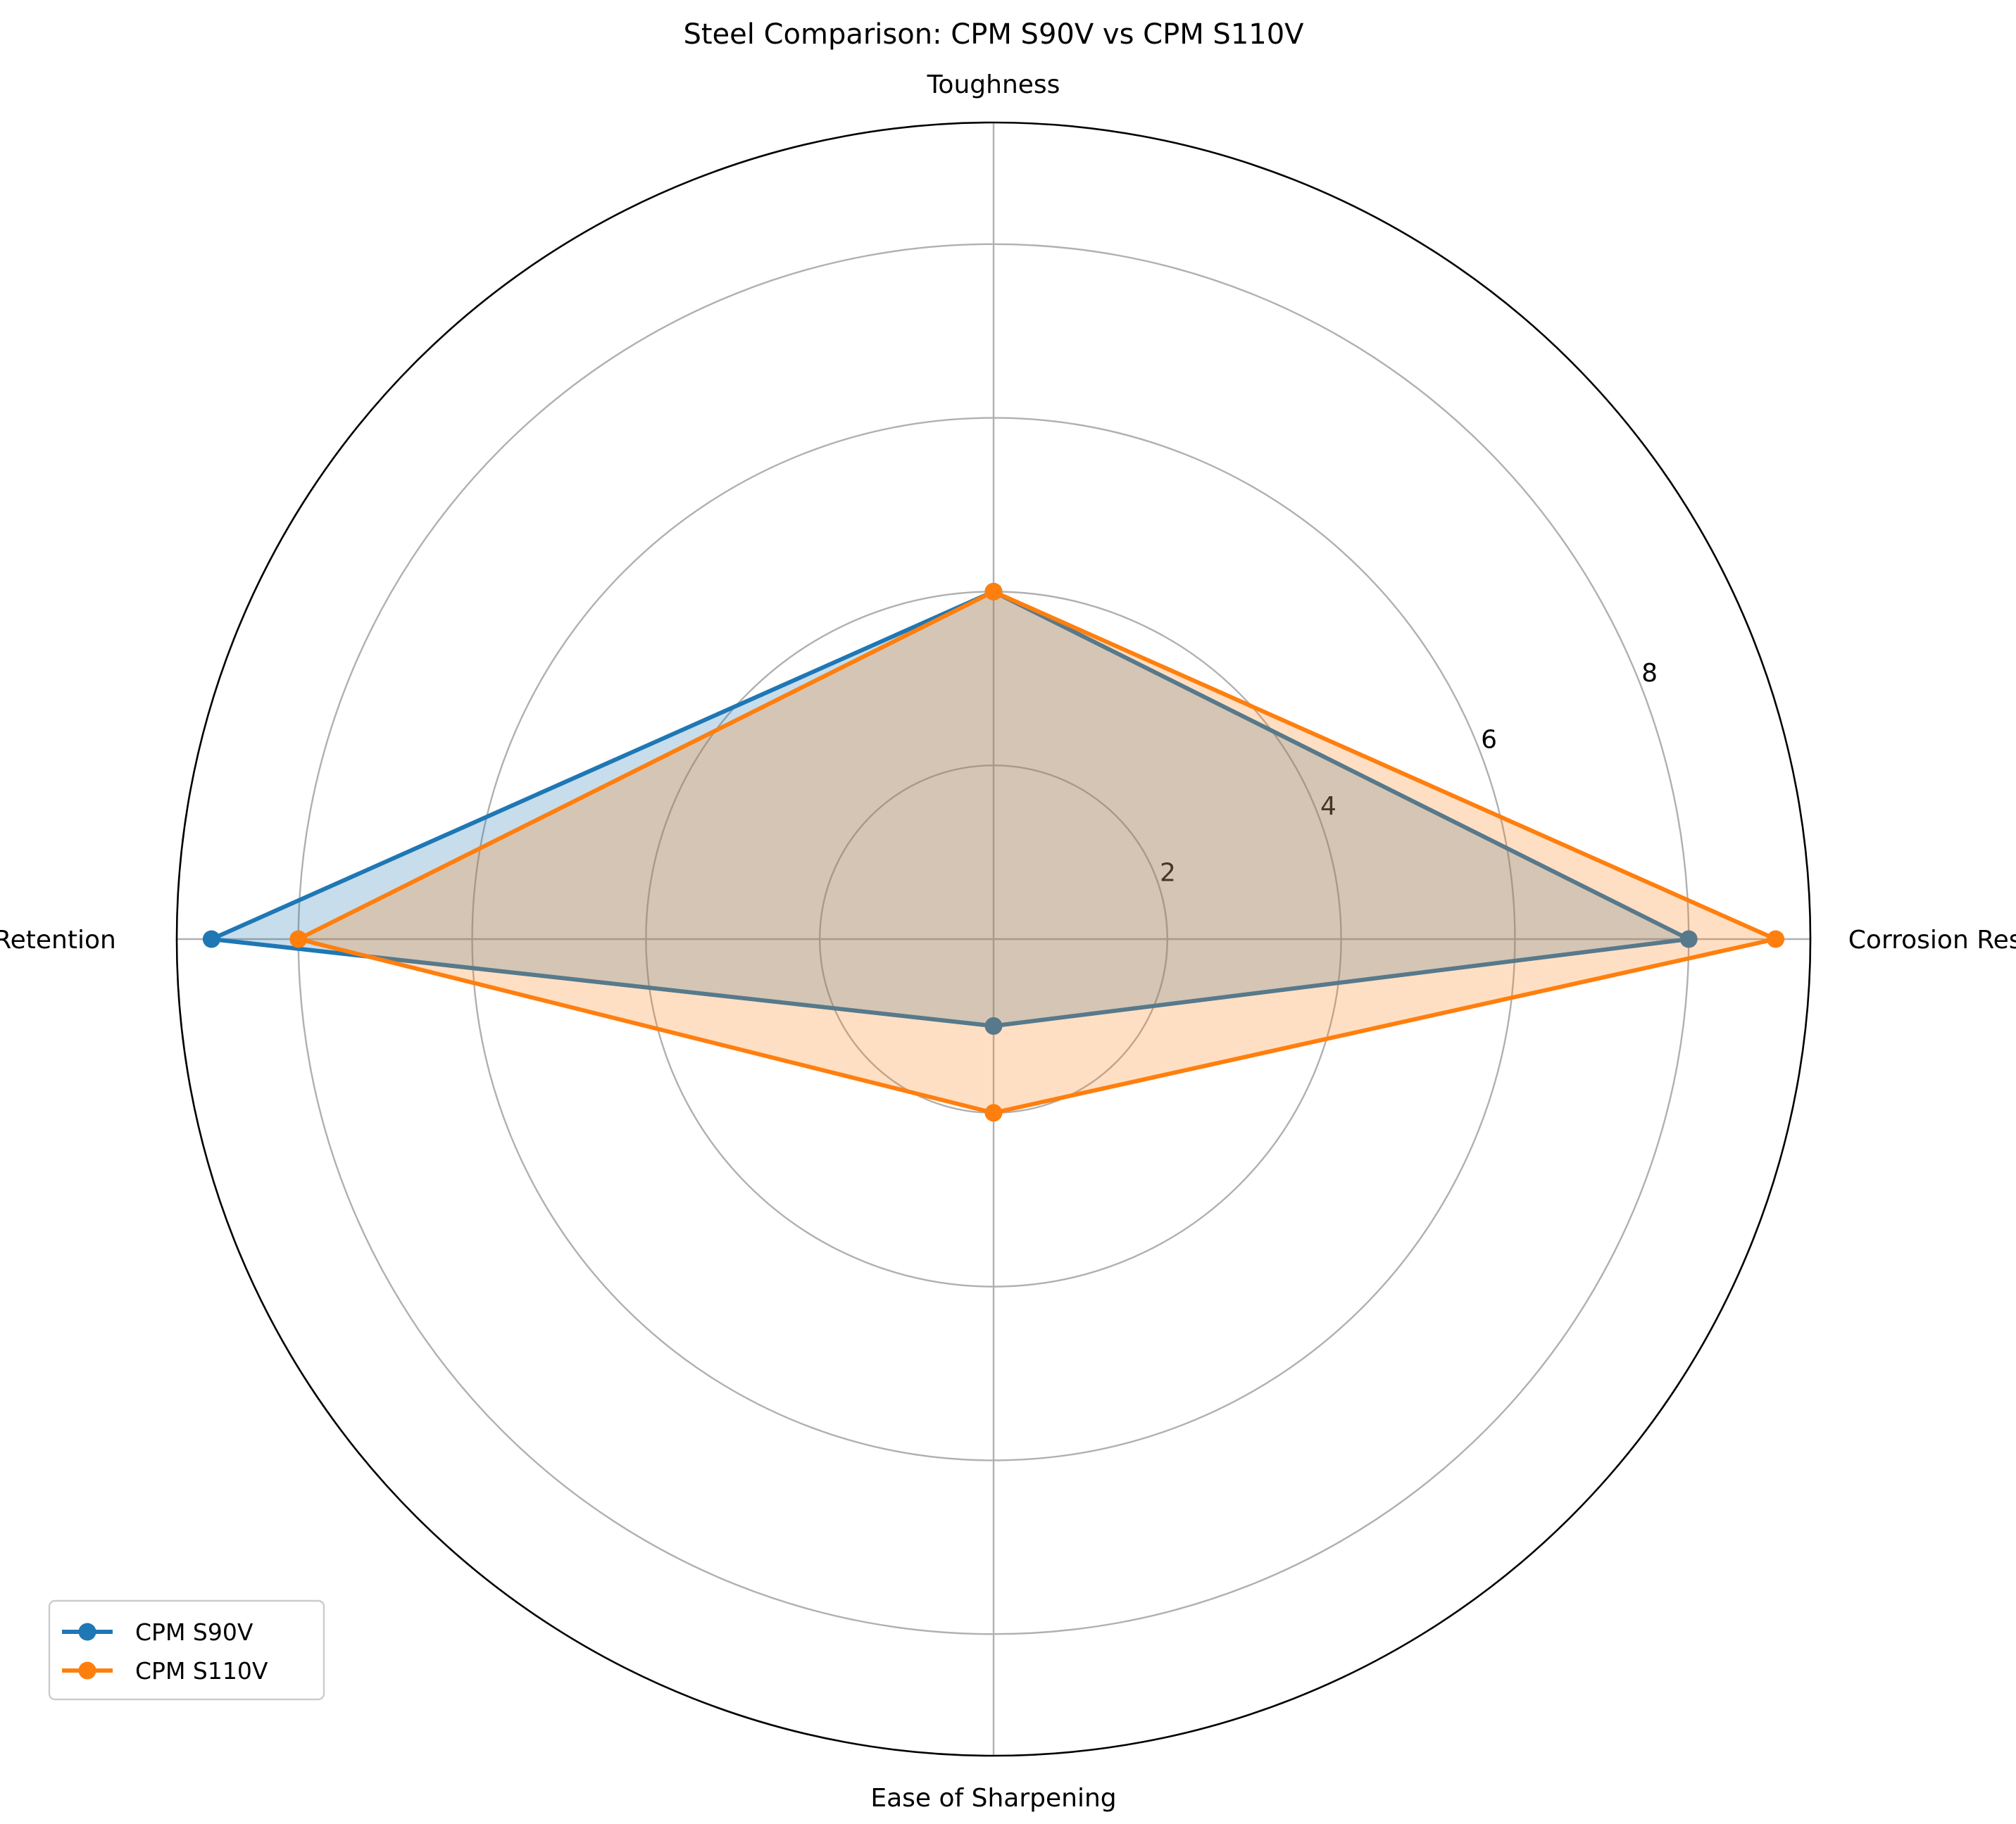 Image resolution: width=2016 pixels, height=1824 pixels. What do you see at coordinates (58, 940) in the screenshot?
I see `category-label-2: Edge Retention` at bounding box center [58, 940].